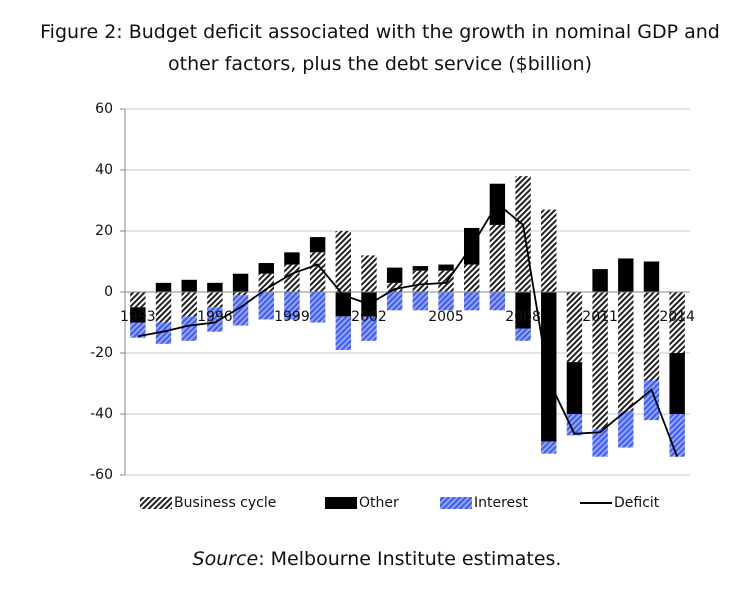  What do you see at coordinates (677, 317) in the screenshot?
I see `x-tick-label: 2014` at bounding box center [677, 317].